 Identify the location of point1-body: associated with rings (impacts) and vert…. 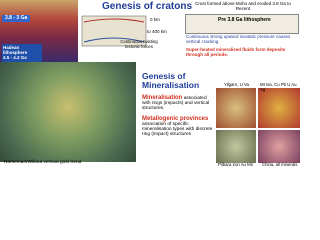
(176, 104).